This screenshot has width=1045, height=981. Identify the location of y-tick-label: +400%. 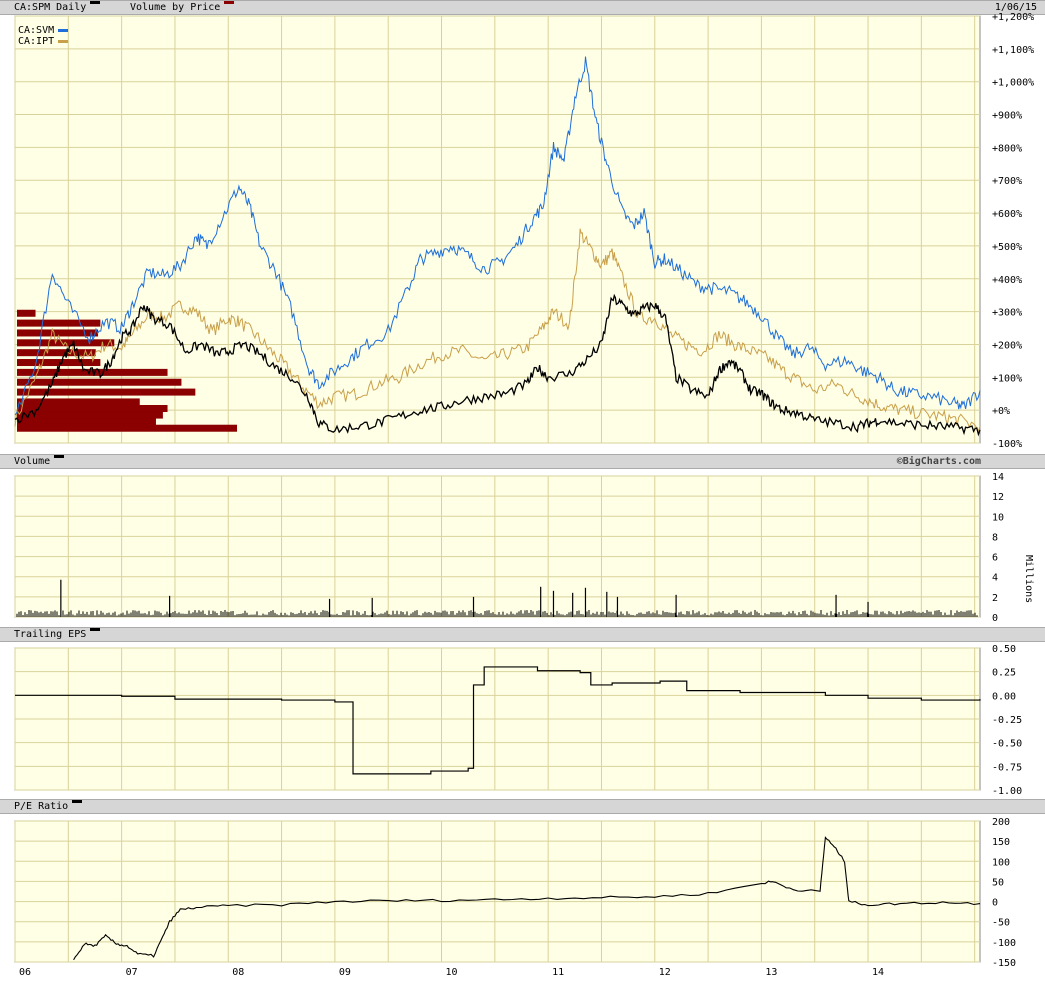
(1007, 280).